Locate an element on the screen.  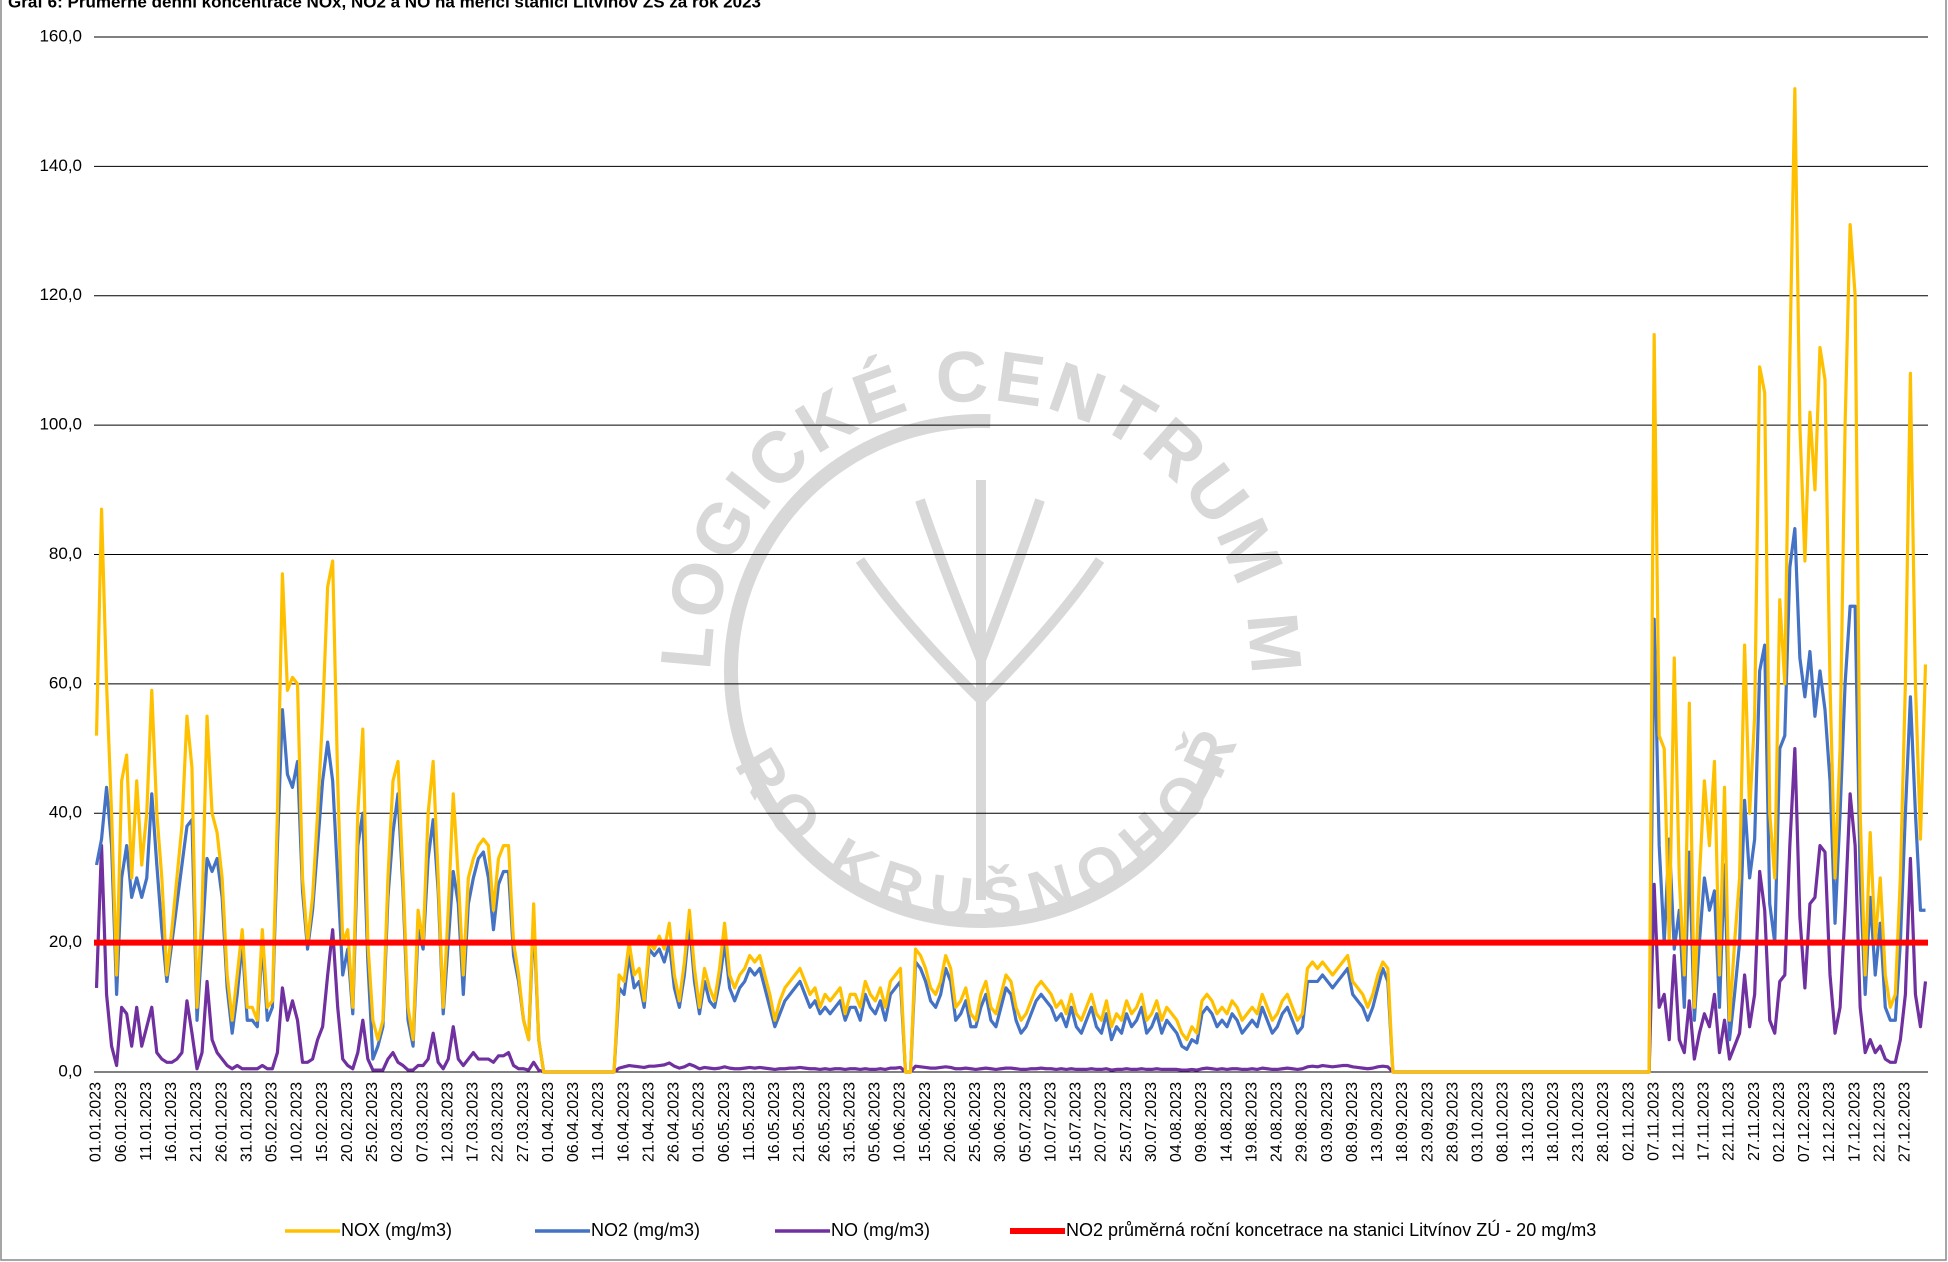
x-tick-label: 10.07.2023 is located at coordinates (1050, 1122).